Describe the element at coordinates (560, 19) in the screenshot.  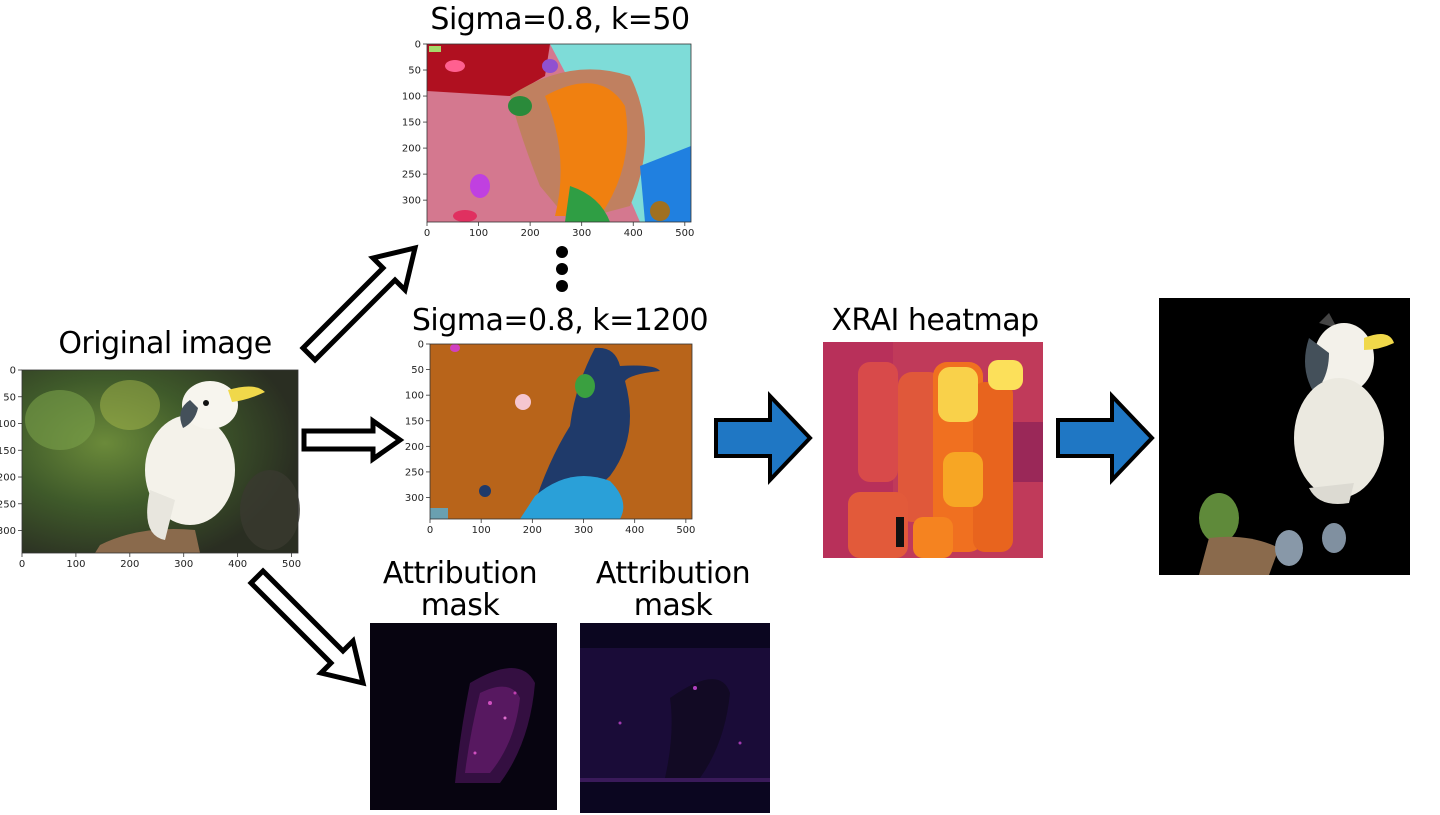
I see `segmentation-k50-title: Sigma=0.8, k=50` at that location.